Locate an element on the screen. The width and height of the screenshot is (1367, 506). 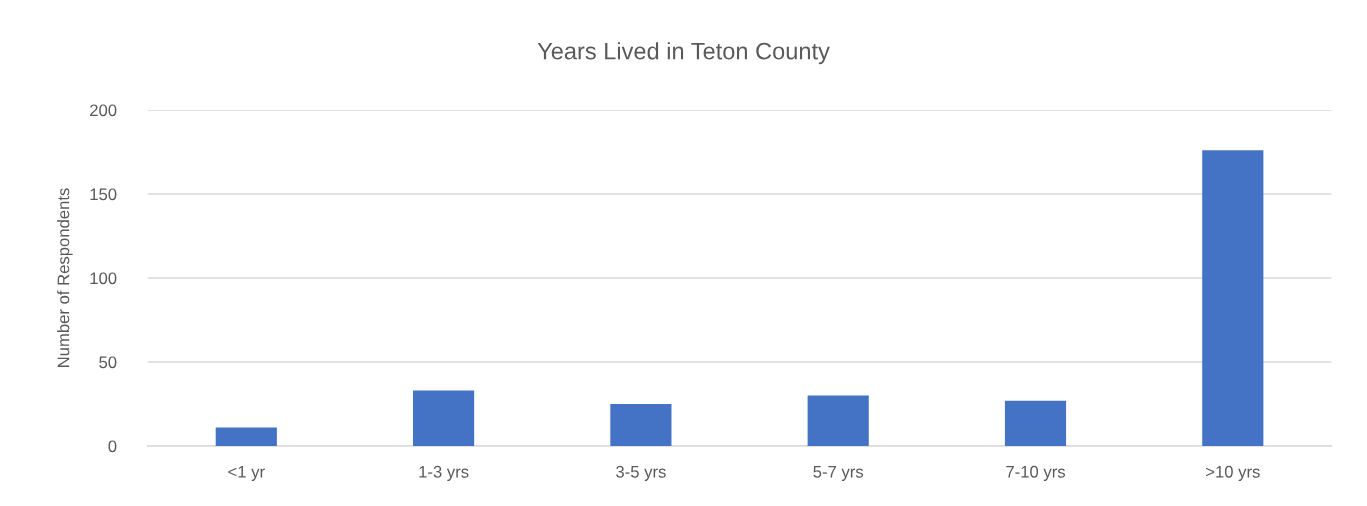
x-tick-label: 5-7 yrs is located at coordinates (838, 473).